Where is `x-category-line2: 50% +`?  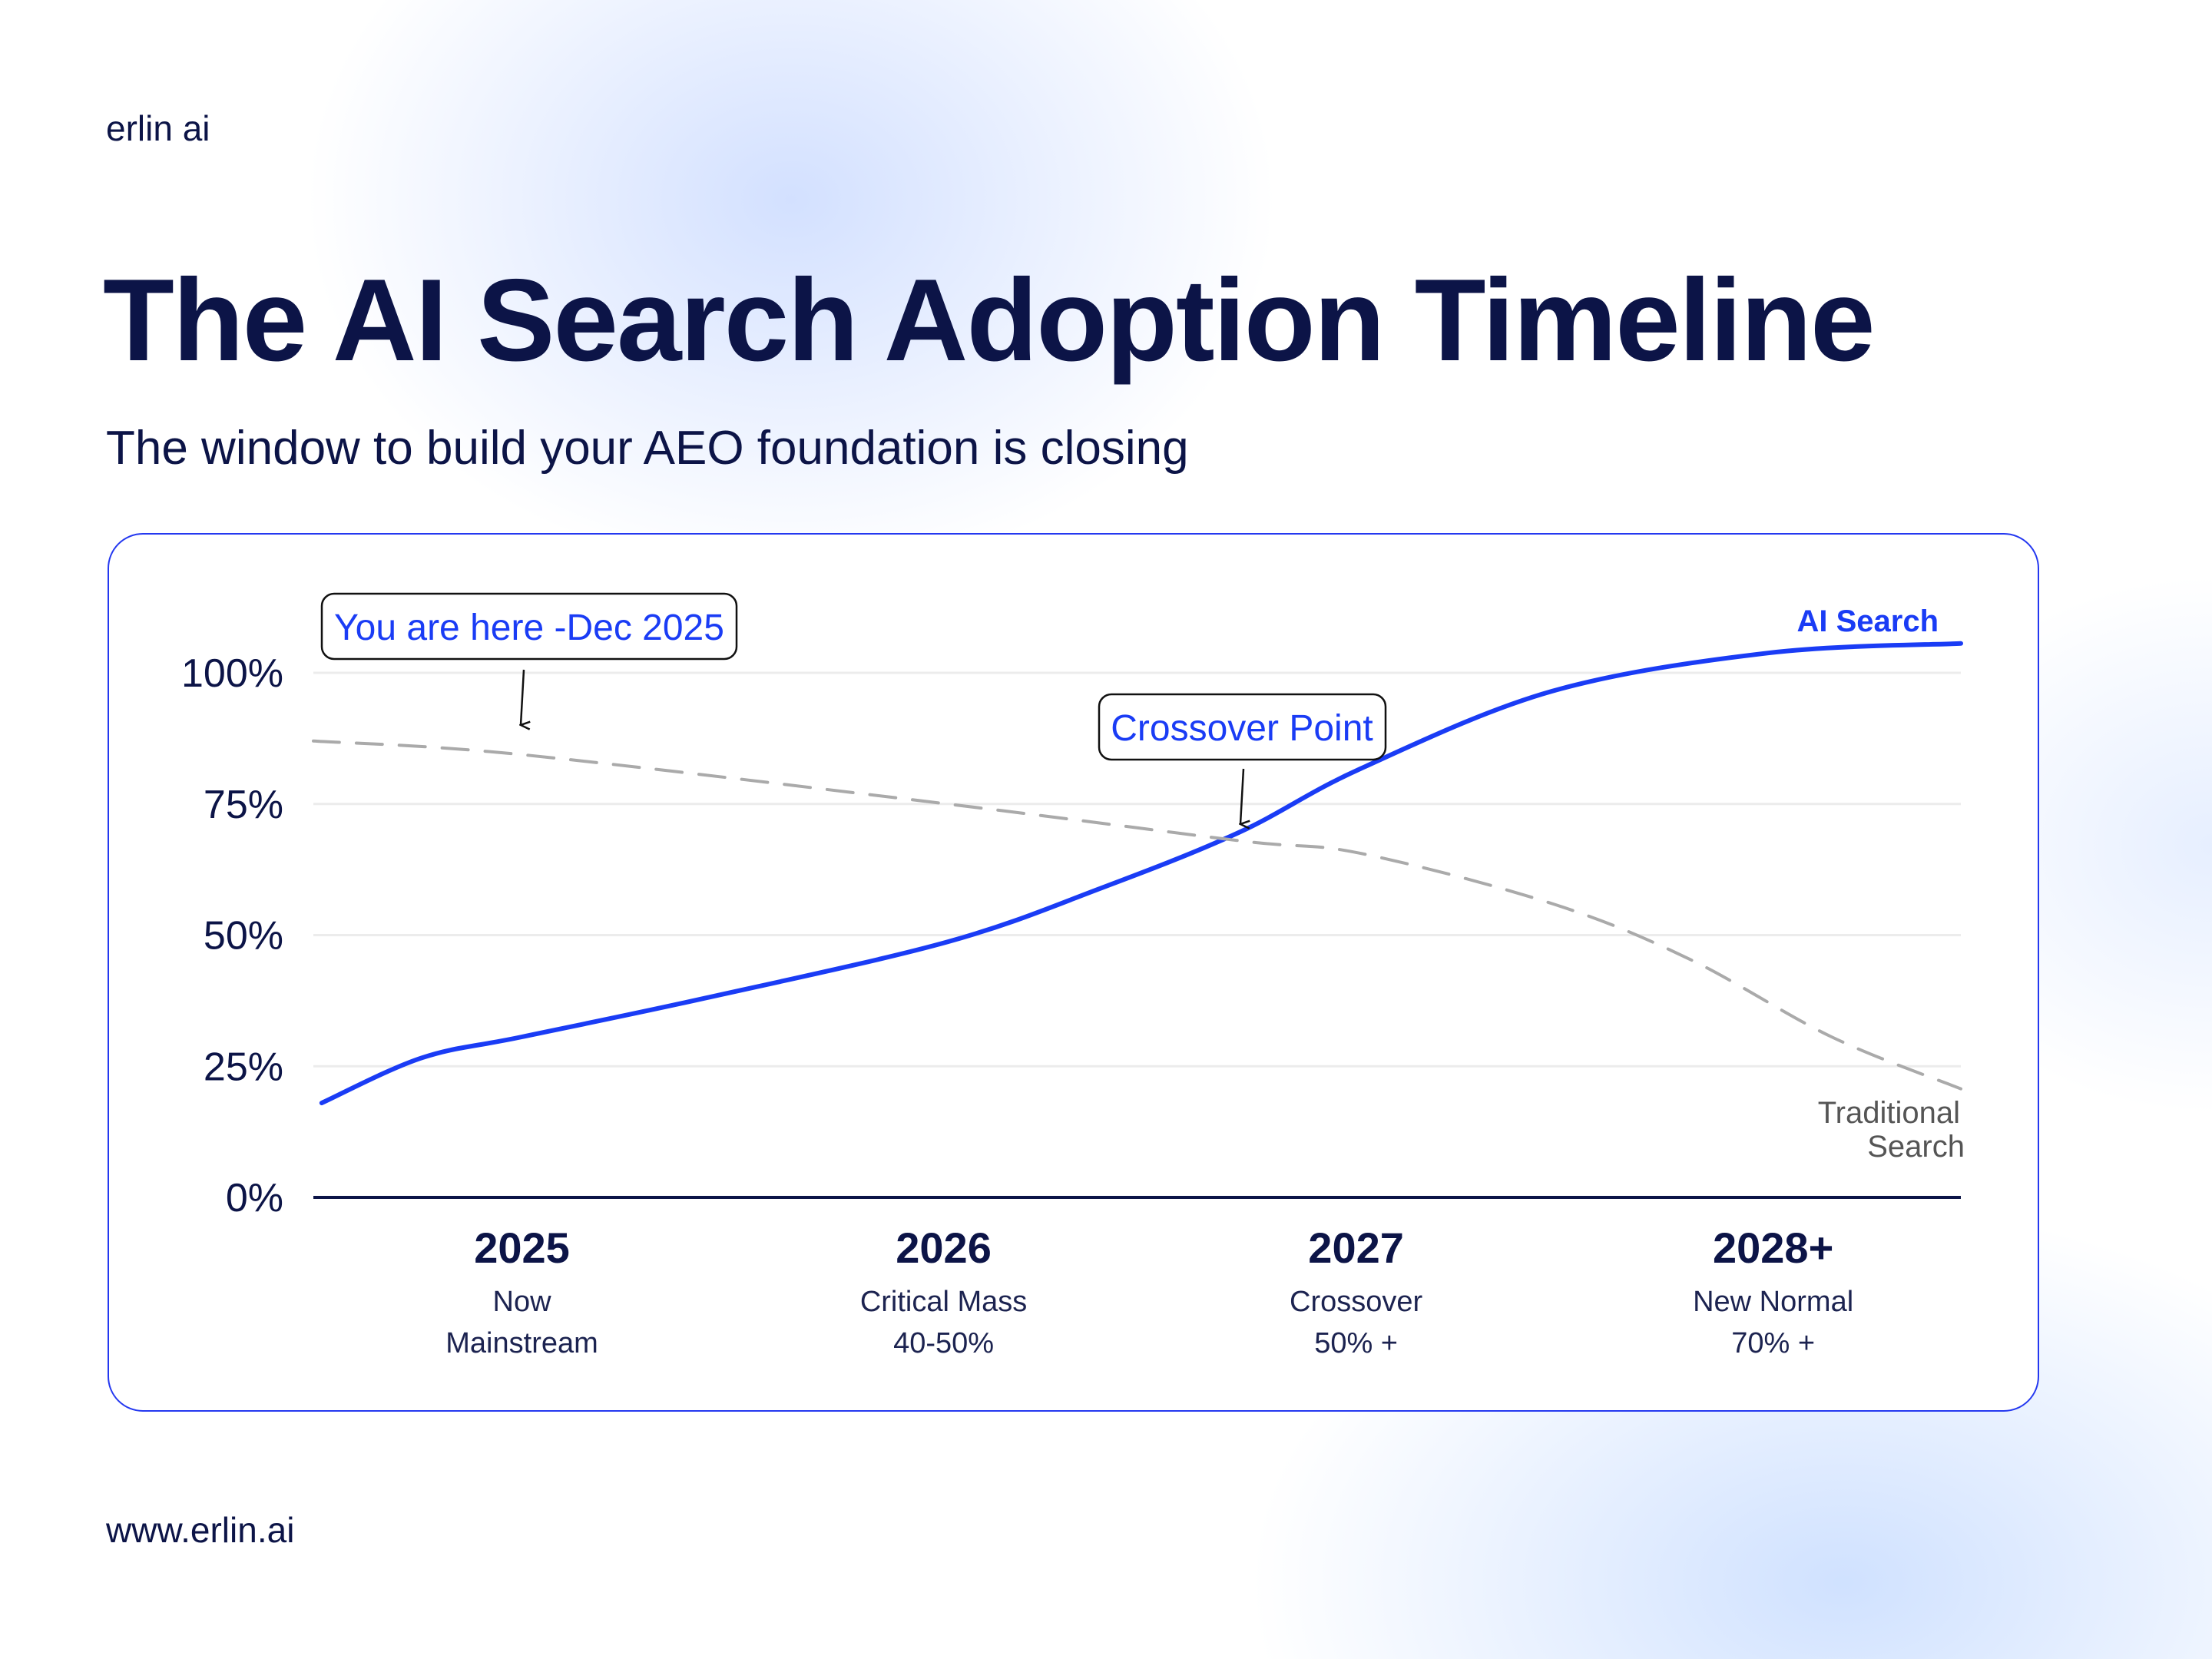 x-category-line2: 50% + is located at coordinates (1356, 1343).